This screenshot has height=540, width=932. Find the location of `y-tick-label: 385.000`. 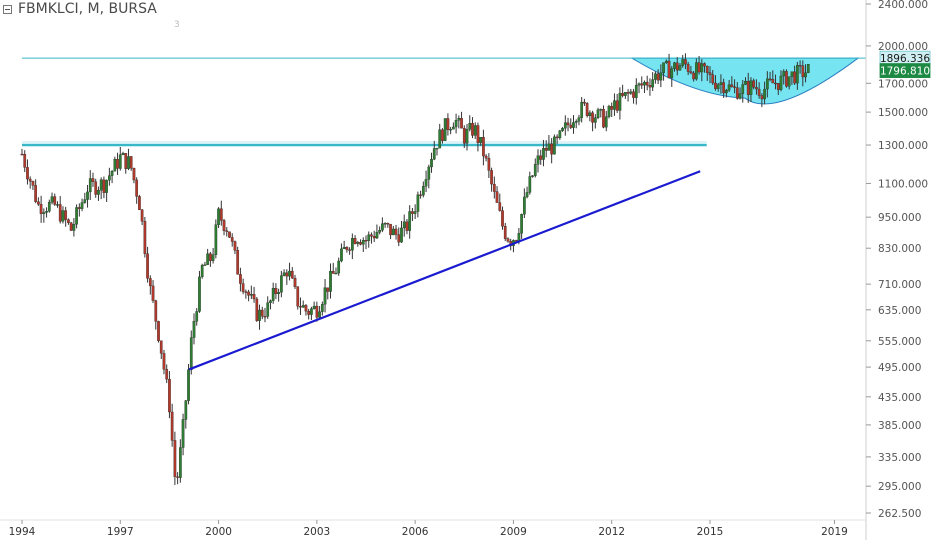

y-tick-label: 385.000 is located at coordinates (899, 426).